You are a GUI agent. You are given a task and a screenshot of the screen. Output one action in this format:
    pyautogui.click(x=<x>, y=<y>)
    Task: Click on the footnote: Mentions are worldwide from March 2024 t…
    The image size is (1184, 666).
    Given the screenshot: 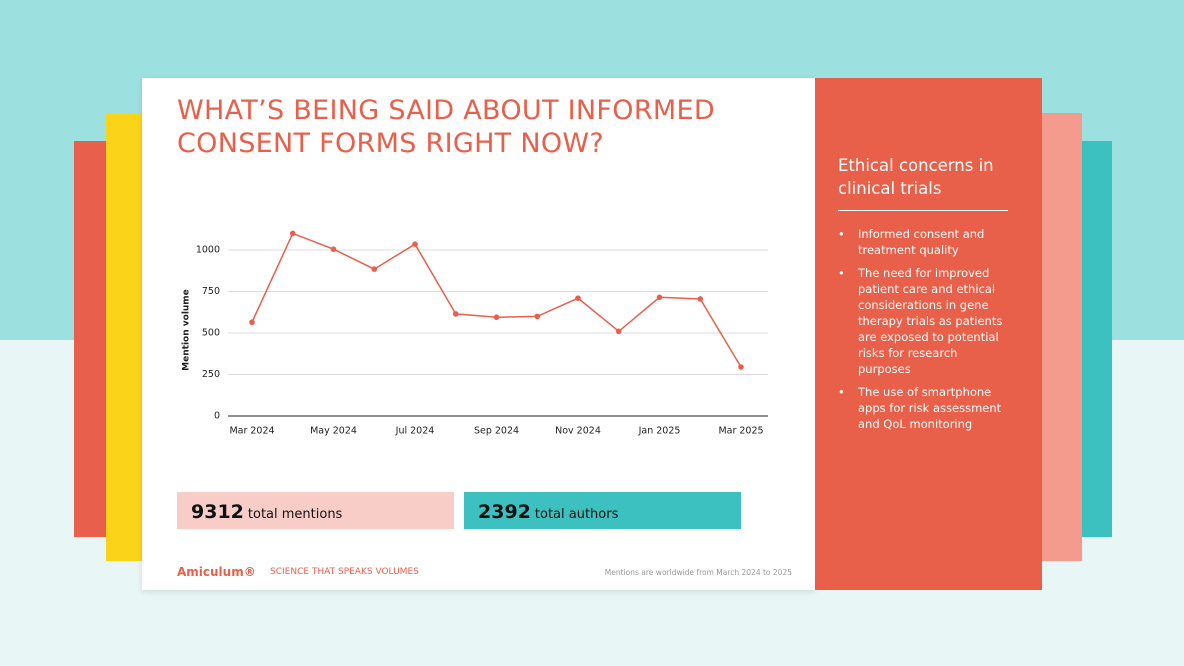 What is the action you would take?
    pyautogui.click(x=698, y=572)
    